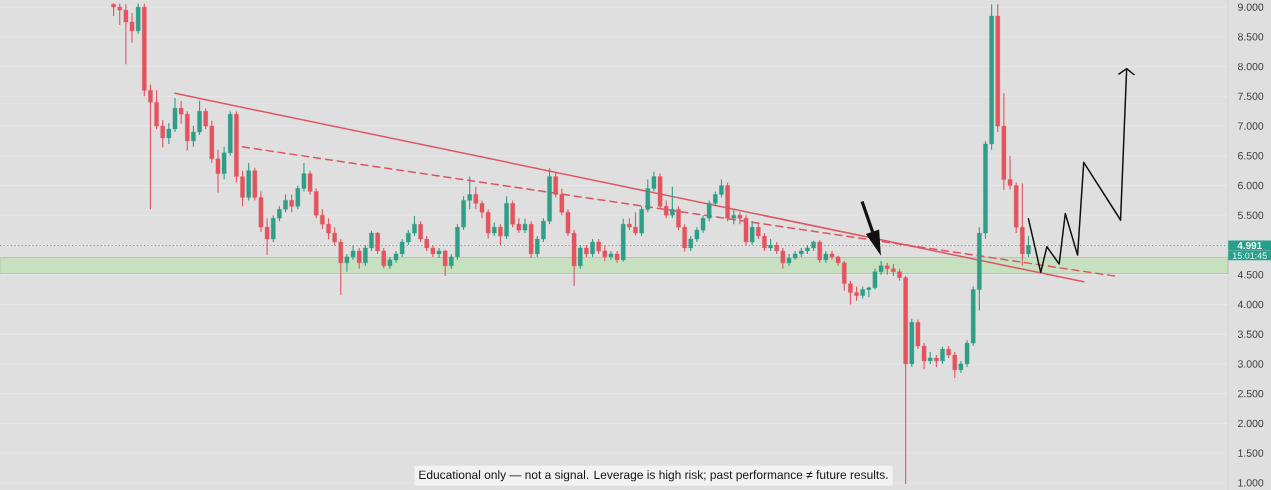 The height and width of the screenshot is (490, 1271). I want to click on y-tick-label: 2.500, so click(1251, 393).